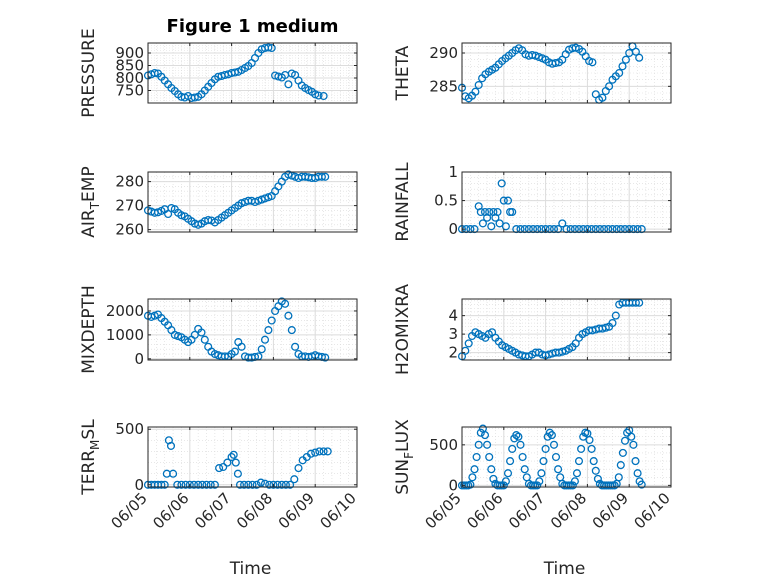 This screenshot has width=778, height=583. Describe the element at coordinates (403, 73) in the screenshot. I see `y-axis-label: THETA` at that location.